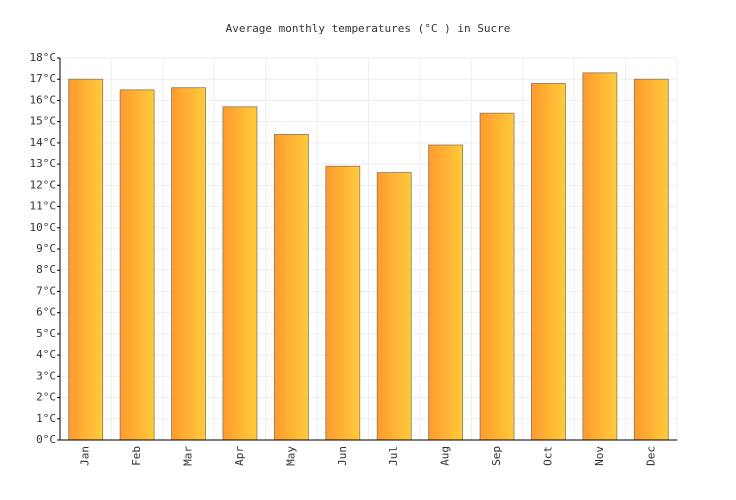  What do you see at coordinates (650, 456) in the screenshot?
I see `x-tick-label: Dec` at bounding box center [650, 456].